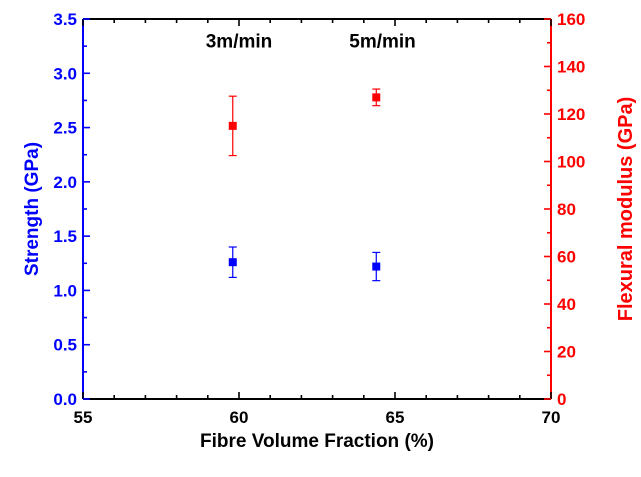 The image size is (641, 477). Describe the element at coordinates (551, 417) in the screenshot. I see `x-tick-label: 70` at that location.